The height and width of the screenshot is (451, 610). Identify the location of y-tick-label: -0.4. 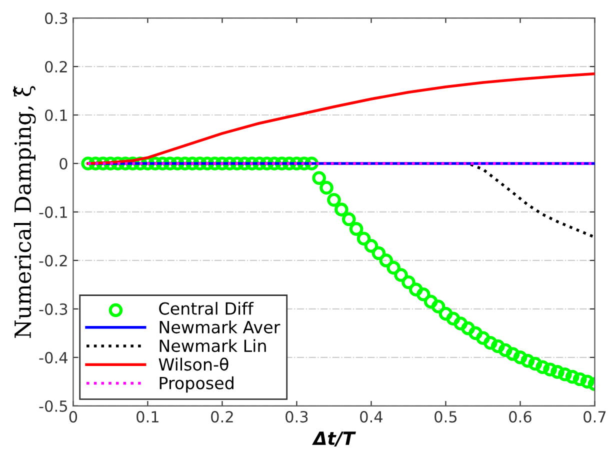
(53, 358).